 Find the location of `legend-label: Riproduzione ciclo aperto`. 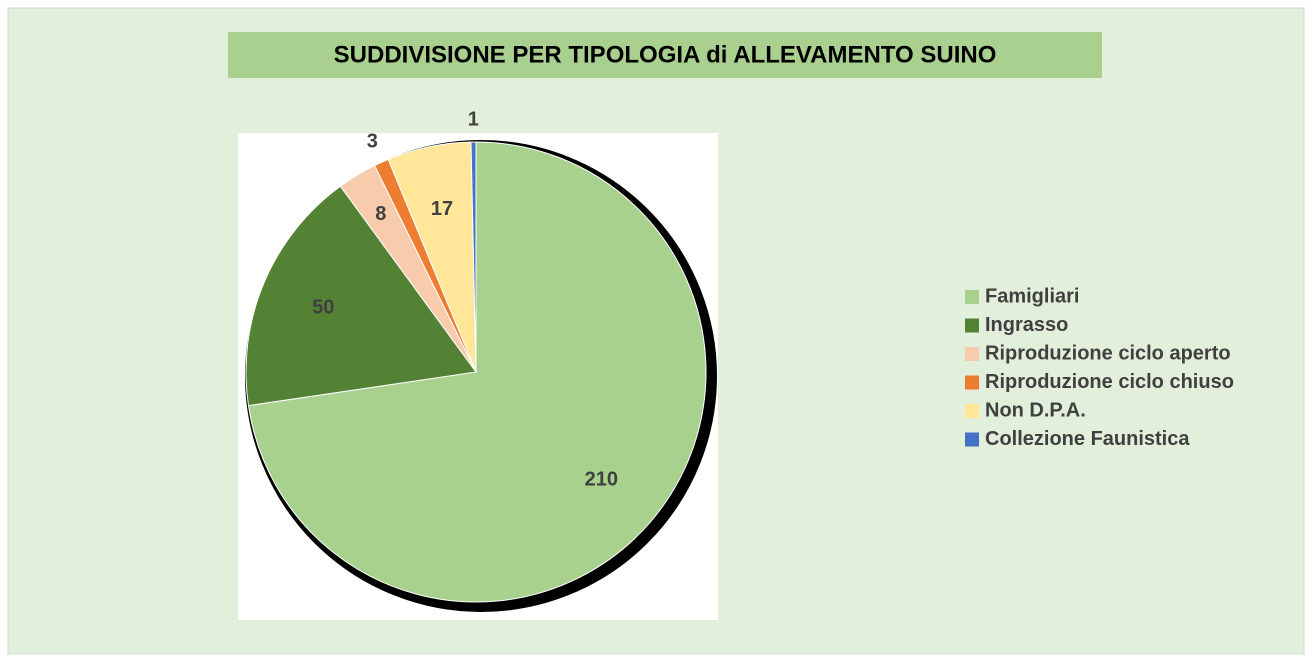

legend-label: Riproduzione ciclo aperto is located at coordinates (1108, 353).